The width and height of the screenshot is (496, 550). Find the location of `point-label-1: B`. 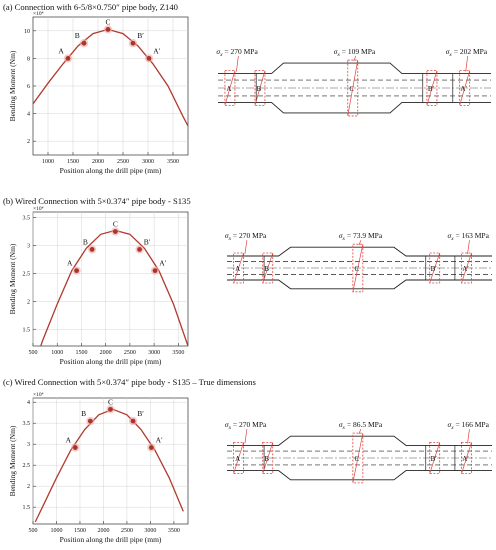

point-label-1: B is located at coordinates (77, 35).